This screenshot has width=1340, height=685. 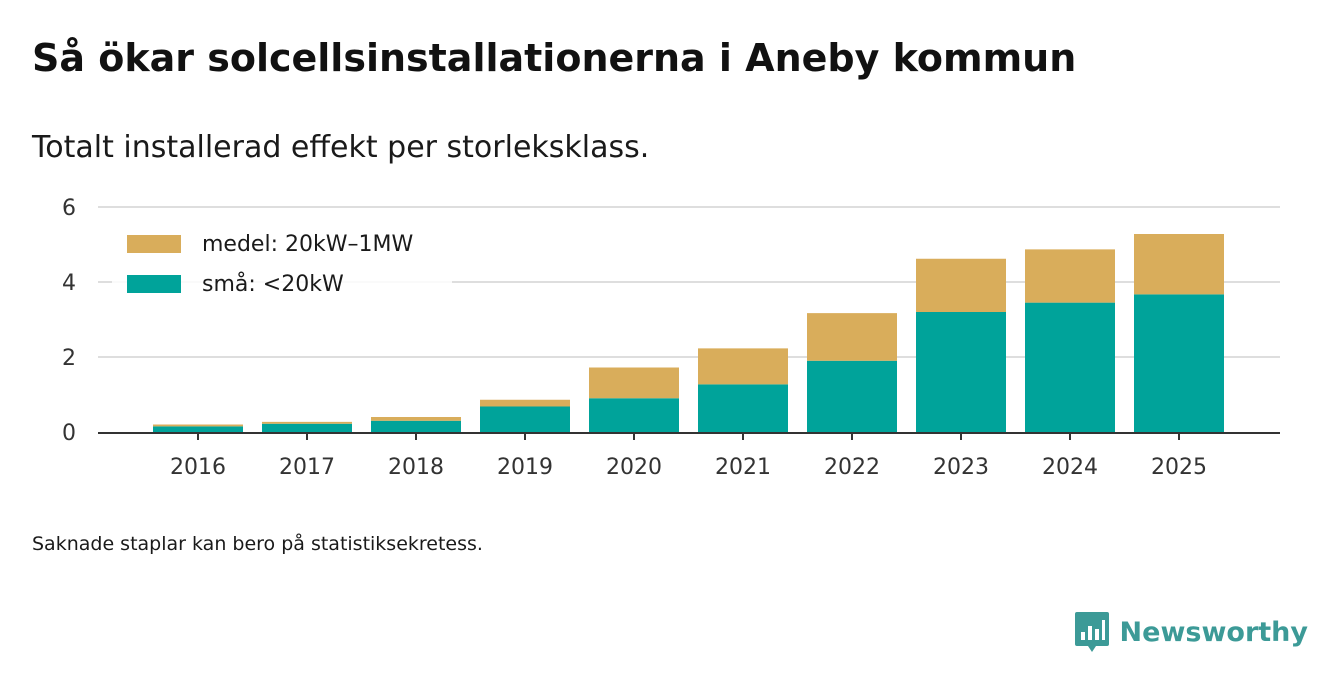 I want to click on x-tick-label: 2019, so click(x=525, y=467).